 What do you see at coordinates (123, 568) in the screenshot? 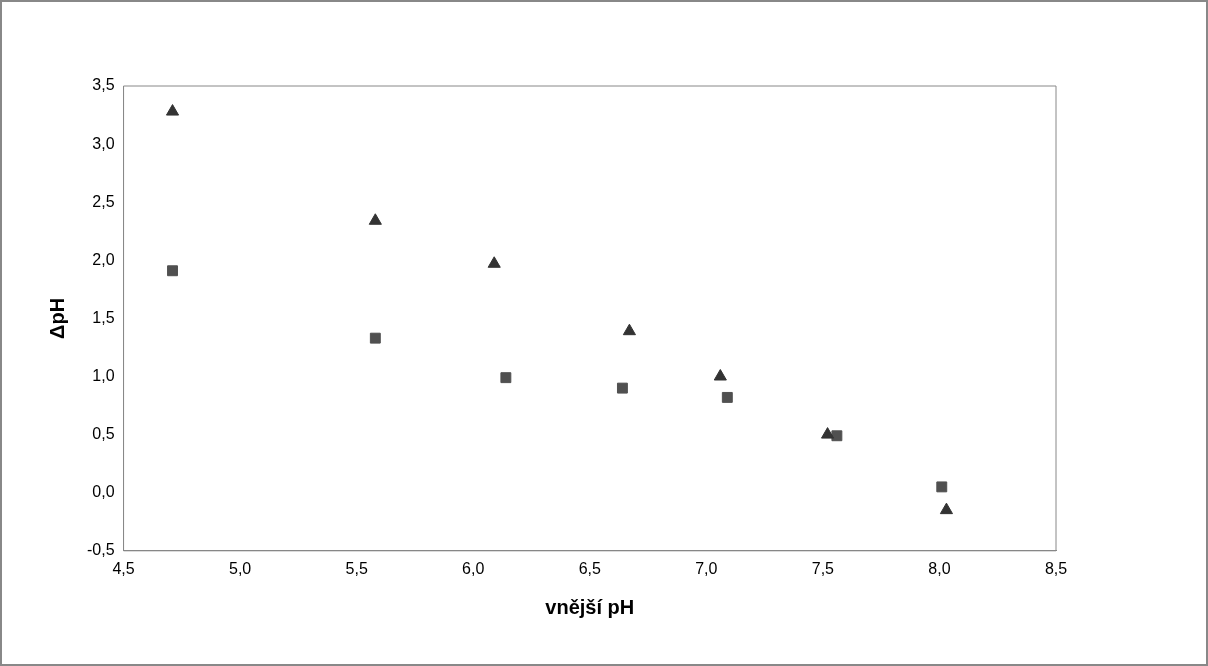
I see `x-tick-label: 4,5` at bounding box center [123, 568].